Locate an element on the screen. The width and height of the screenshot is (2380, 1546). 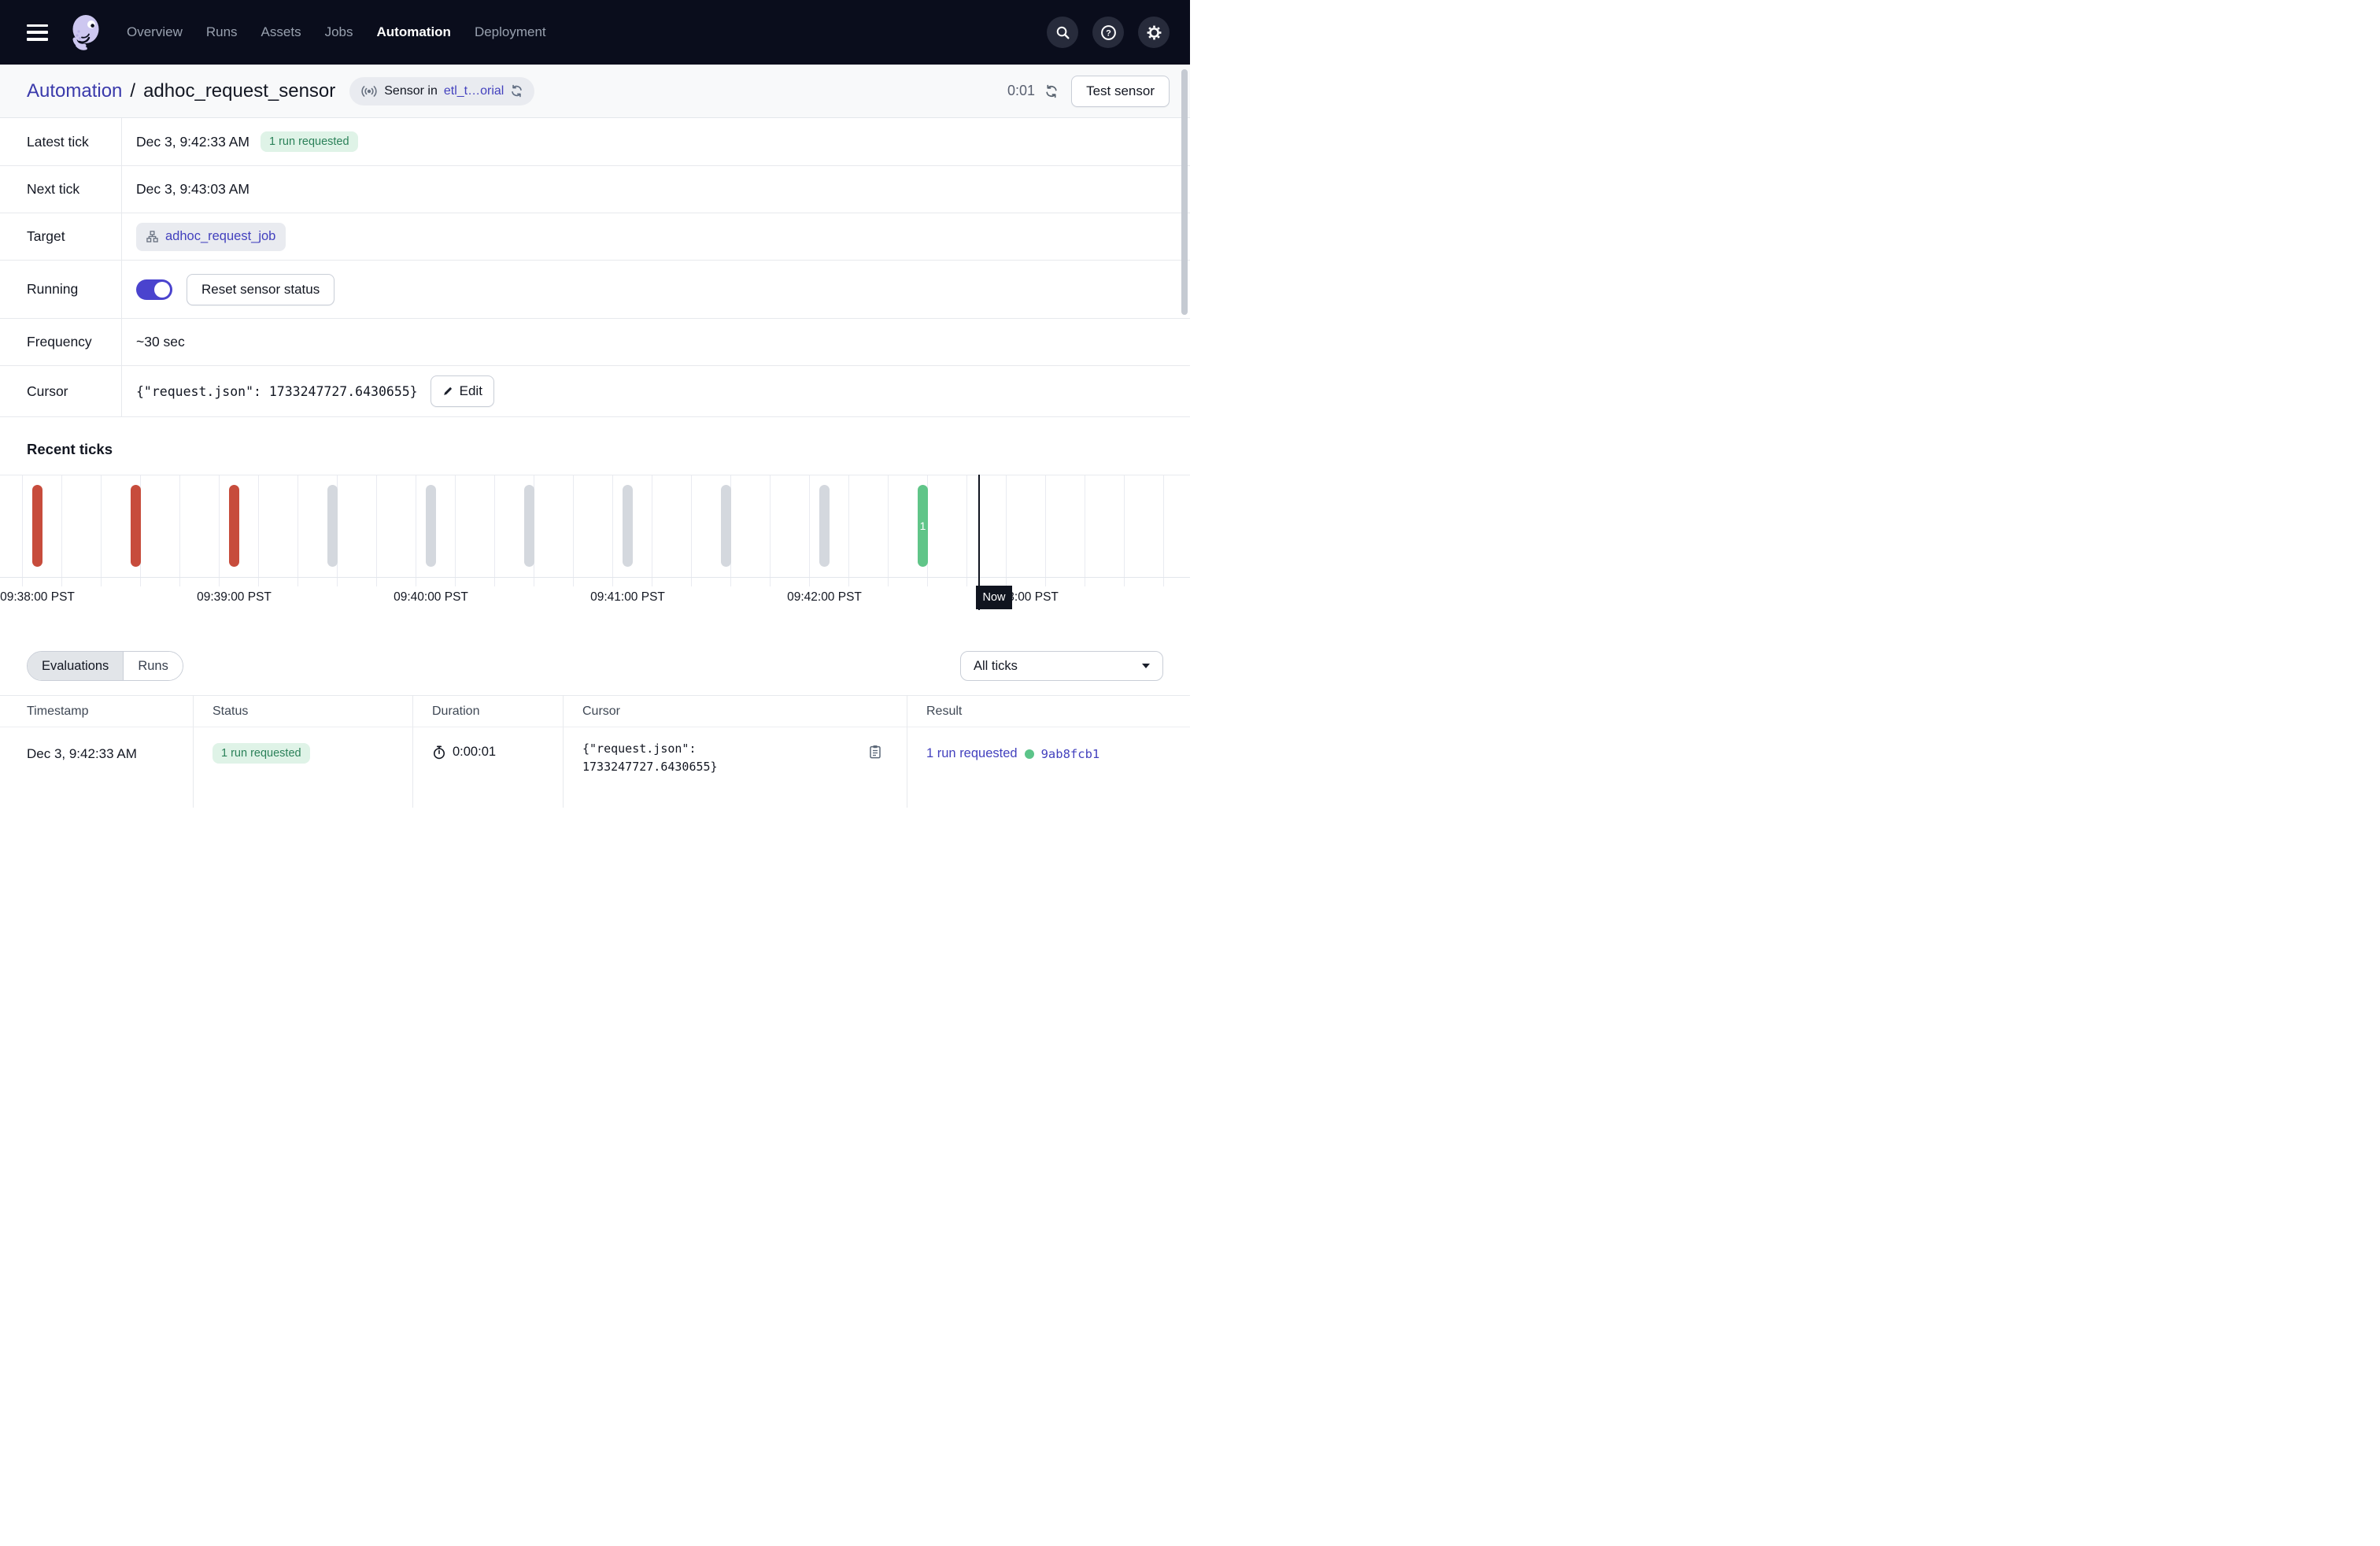
now-marker-line is located at coordinates (979, 542).